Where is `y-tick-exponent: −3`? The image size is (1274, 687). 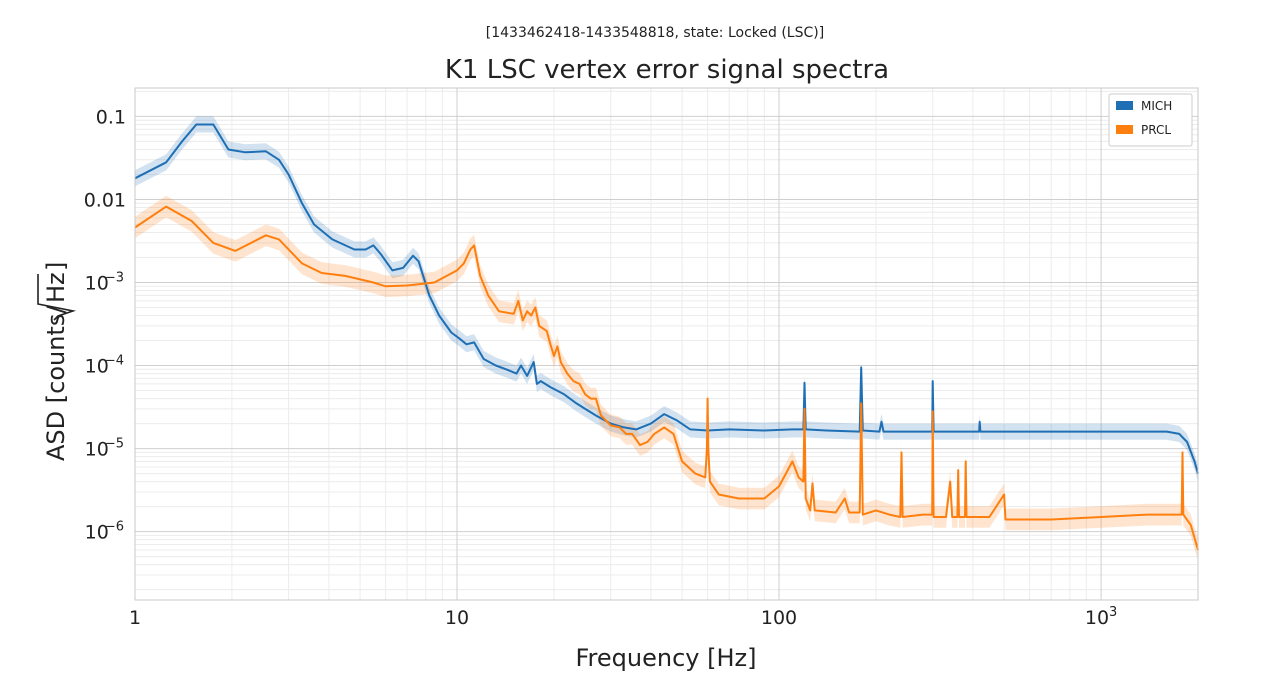
y-tick-exponent: −3 is located at coordinates (114, 278).